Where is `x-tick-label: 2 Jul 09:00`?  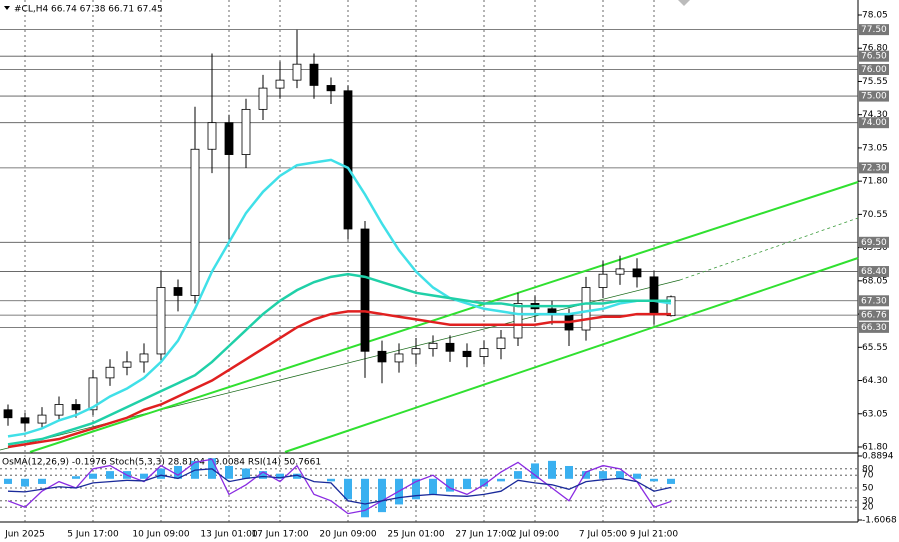 x-tick-label: 2 Jul 09:00 is located at coordinates (535, 535).